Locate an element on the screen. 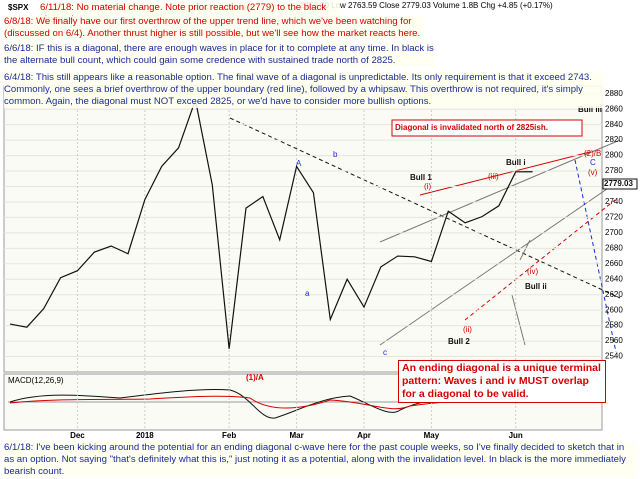  y-tick-label: 2880 is located at coordinates (614, 93).